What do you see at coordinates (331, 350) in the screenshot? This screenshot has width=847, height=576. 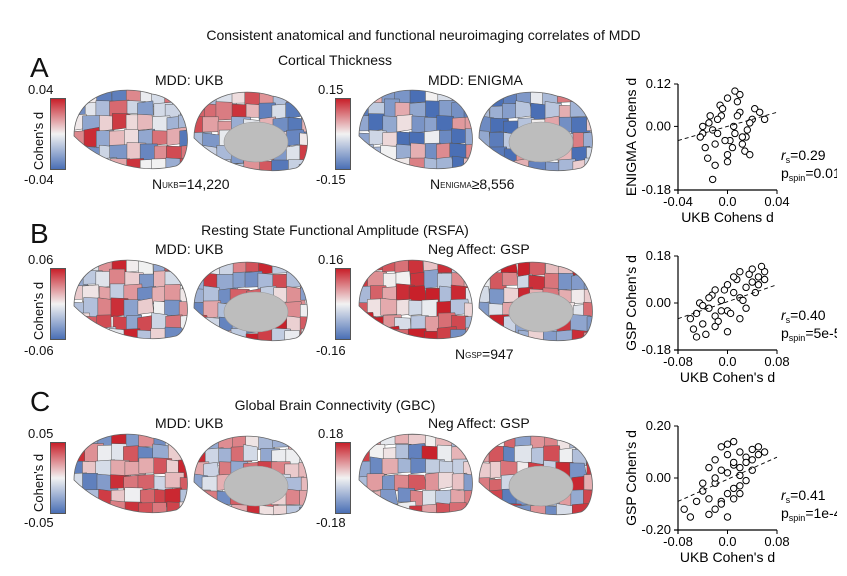 I see `panel-b-cb2-min: -0.16` at bounding box center [331, 350].